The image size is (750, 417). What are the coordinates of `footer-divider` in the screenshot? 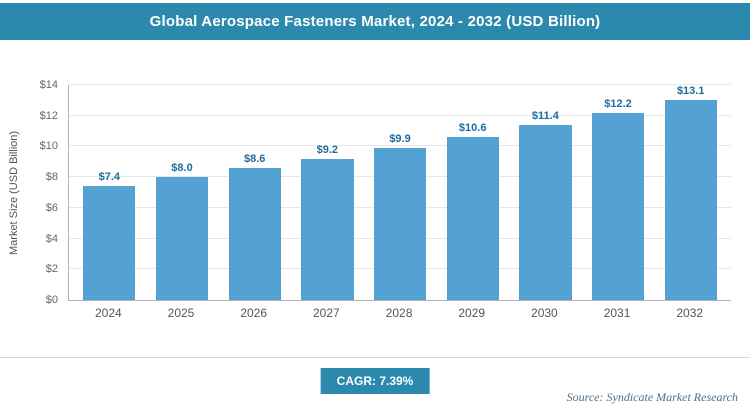 It's located at (375, 357).